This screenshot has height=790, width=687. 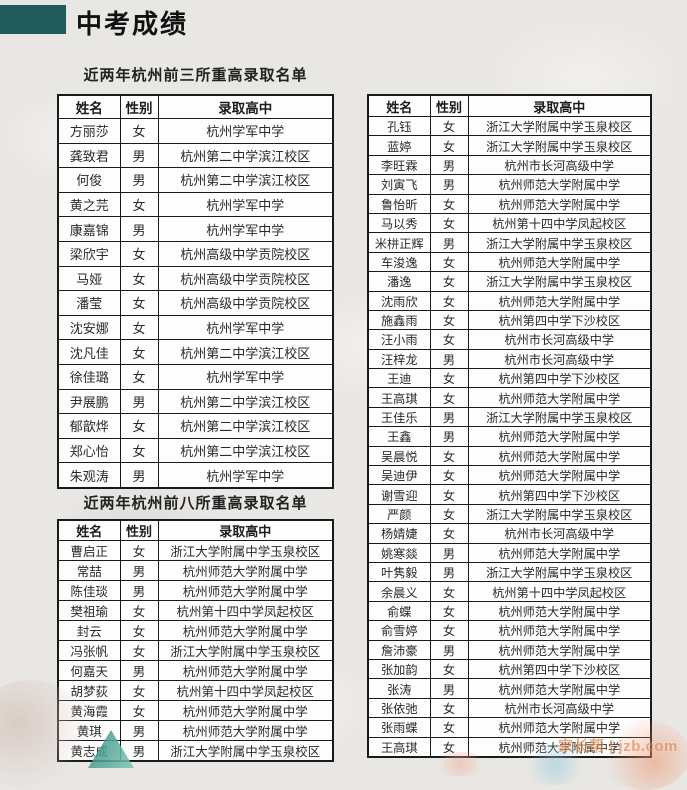 I want to click on student-name: 余晨义, so click(x=399, y=591).